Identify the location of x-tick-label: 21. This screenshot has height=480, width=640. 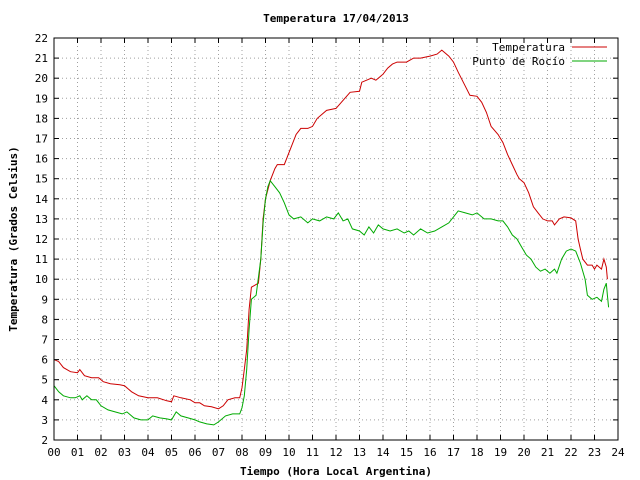
(547, 452).